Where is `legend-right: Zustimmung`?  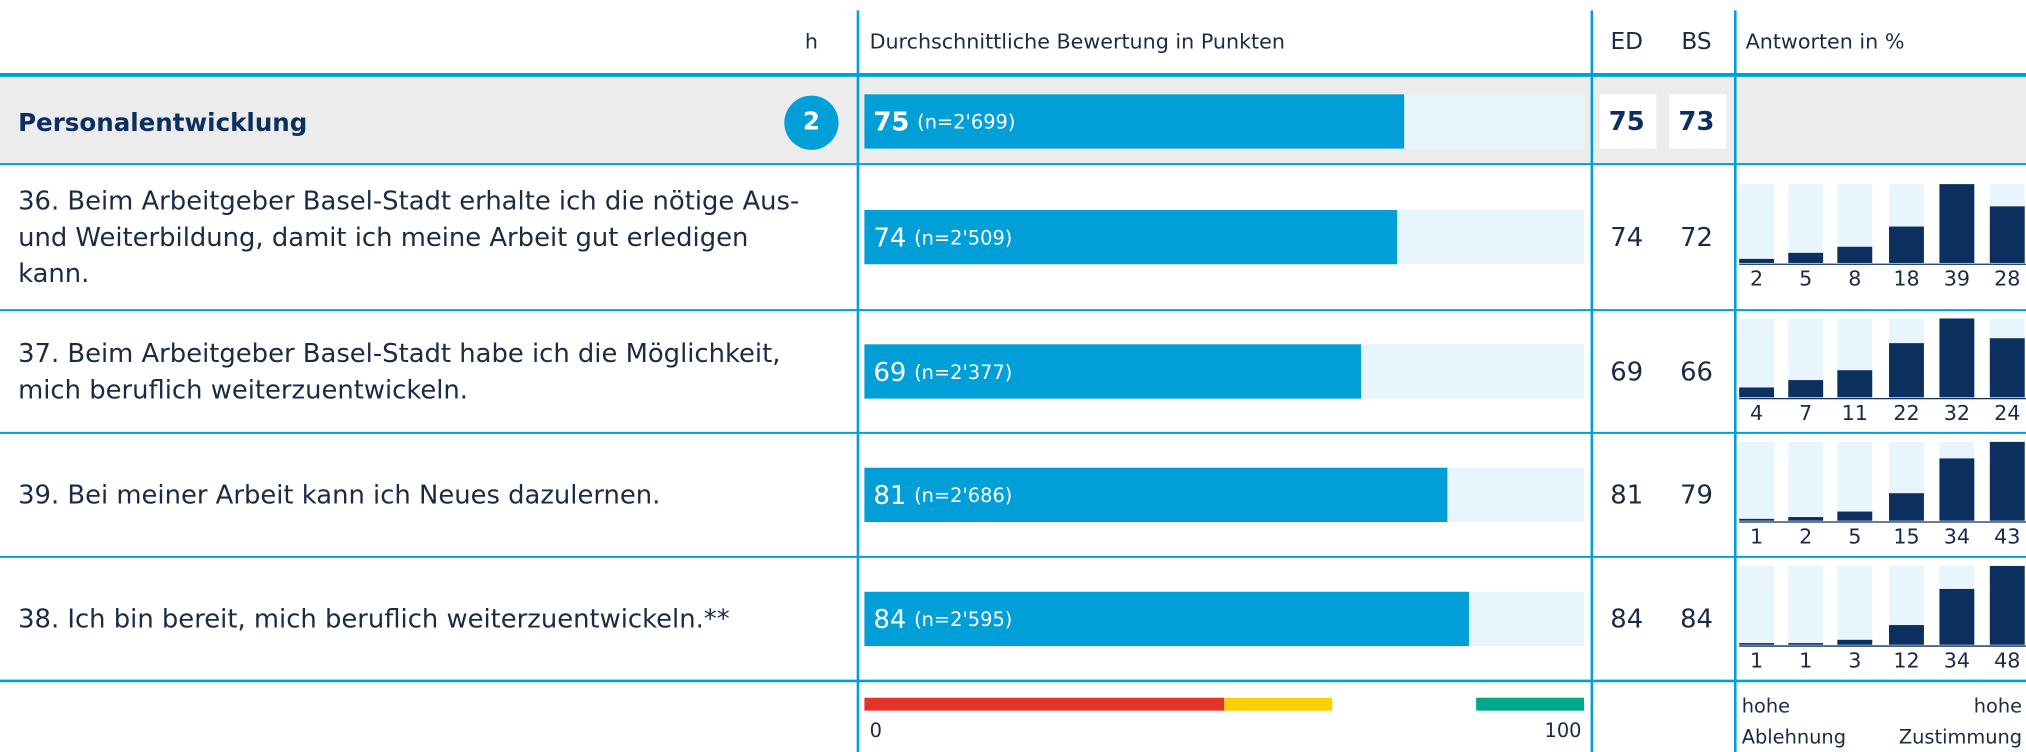
legend-right: Zustimmung is located at coordinates (1960, 736).